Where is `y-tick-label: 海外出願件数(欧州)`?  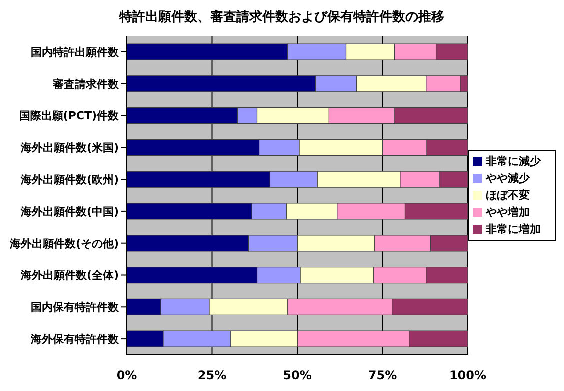 y-tick-label: 海外出願件数(欧州) is located at coordinates (69, 179).